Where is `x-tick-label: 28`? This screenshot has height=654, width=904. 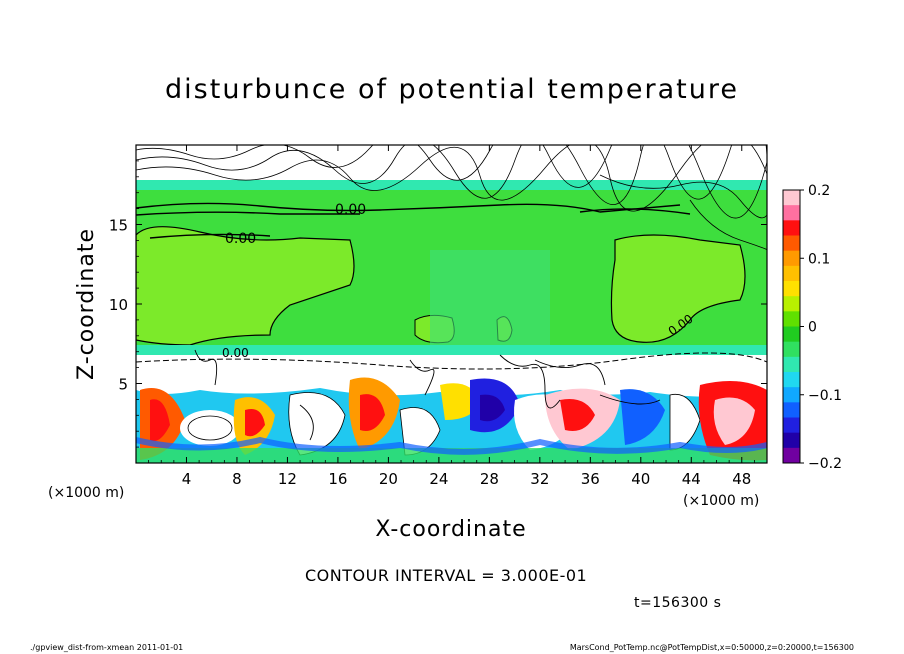
x-tick-label: 28 is located at coordinates (489, 479).